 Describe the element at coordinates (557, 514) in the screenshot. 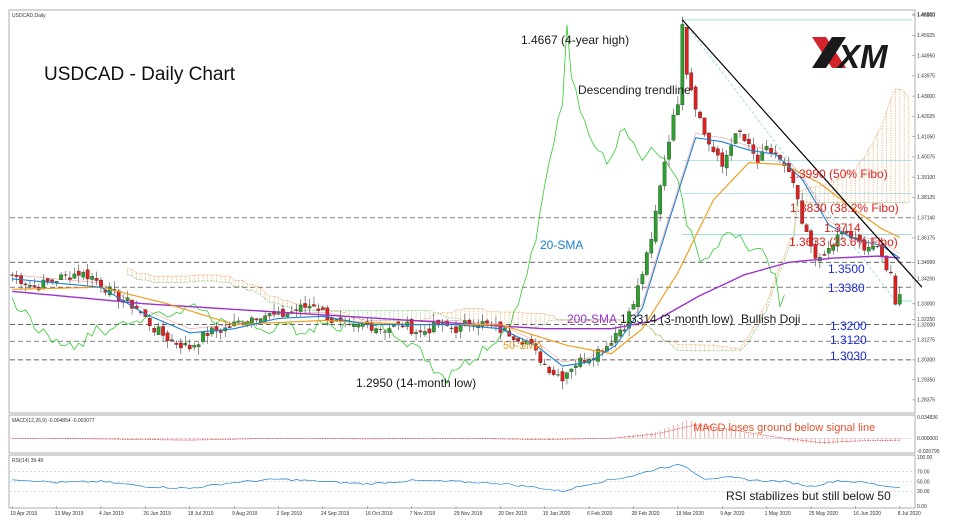

I see `time-tick-label: 15 Jan 2020` at that location.